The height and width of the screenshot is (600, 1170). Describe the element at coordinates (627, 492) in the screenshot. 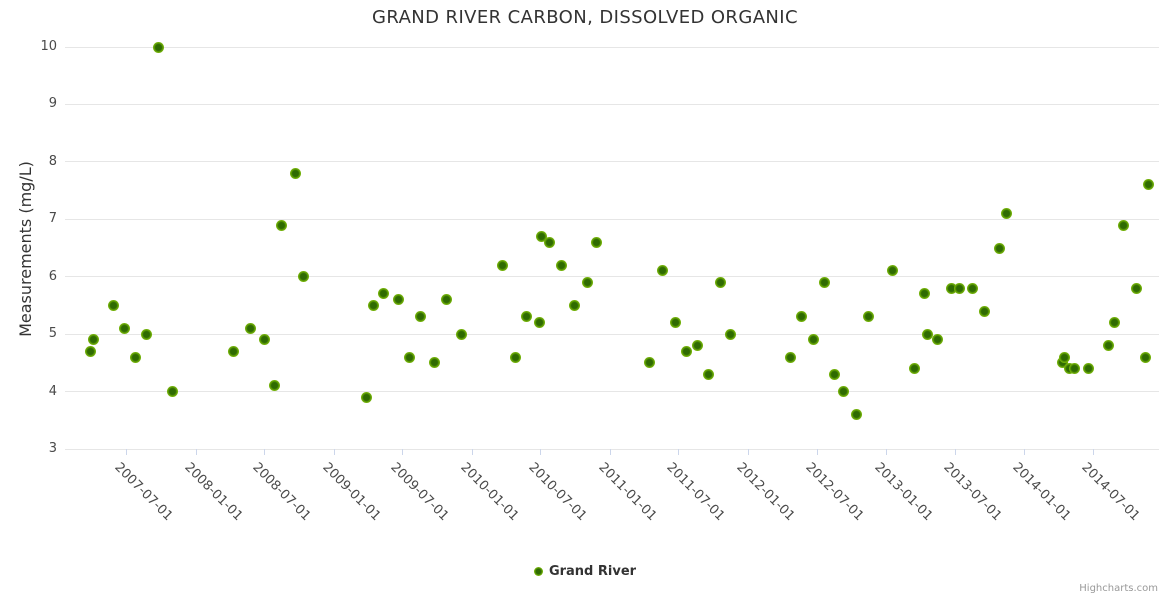

I see `x-axis-tick-label: 2011-01-01` at that location.